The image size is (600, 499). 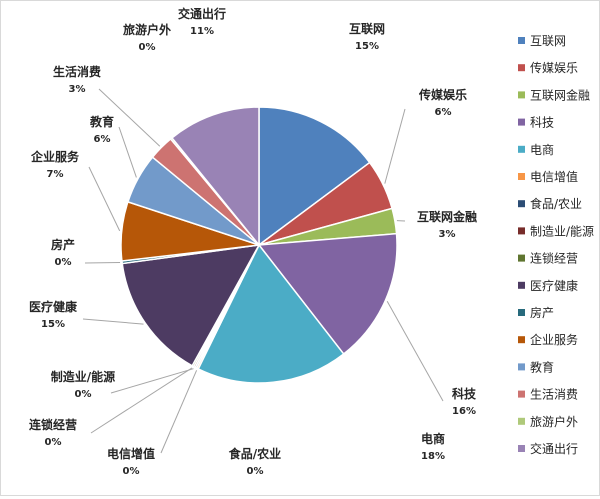 I want to click on legend-label: 连锁经营, so click(x=554, y=258).